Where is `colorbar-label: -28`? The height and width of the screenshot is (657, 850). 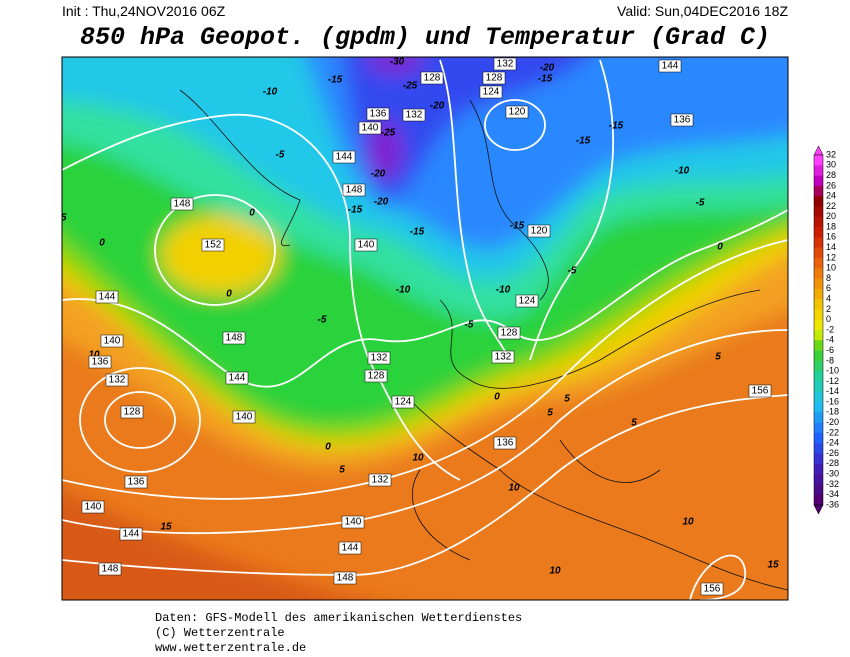
colorbar-label: -28 is located at coordinates (832, 463).